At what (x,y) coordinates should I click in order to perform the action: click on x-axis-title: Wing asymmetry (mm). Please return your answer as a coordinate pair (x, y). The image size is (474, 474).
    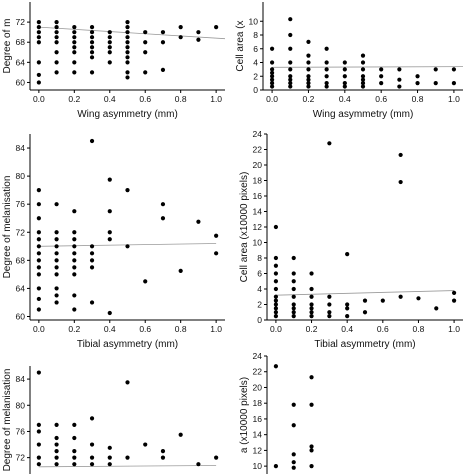
    Looking at the image, I should click on (363, 114).